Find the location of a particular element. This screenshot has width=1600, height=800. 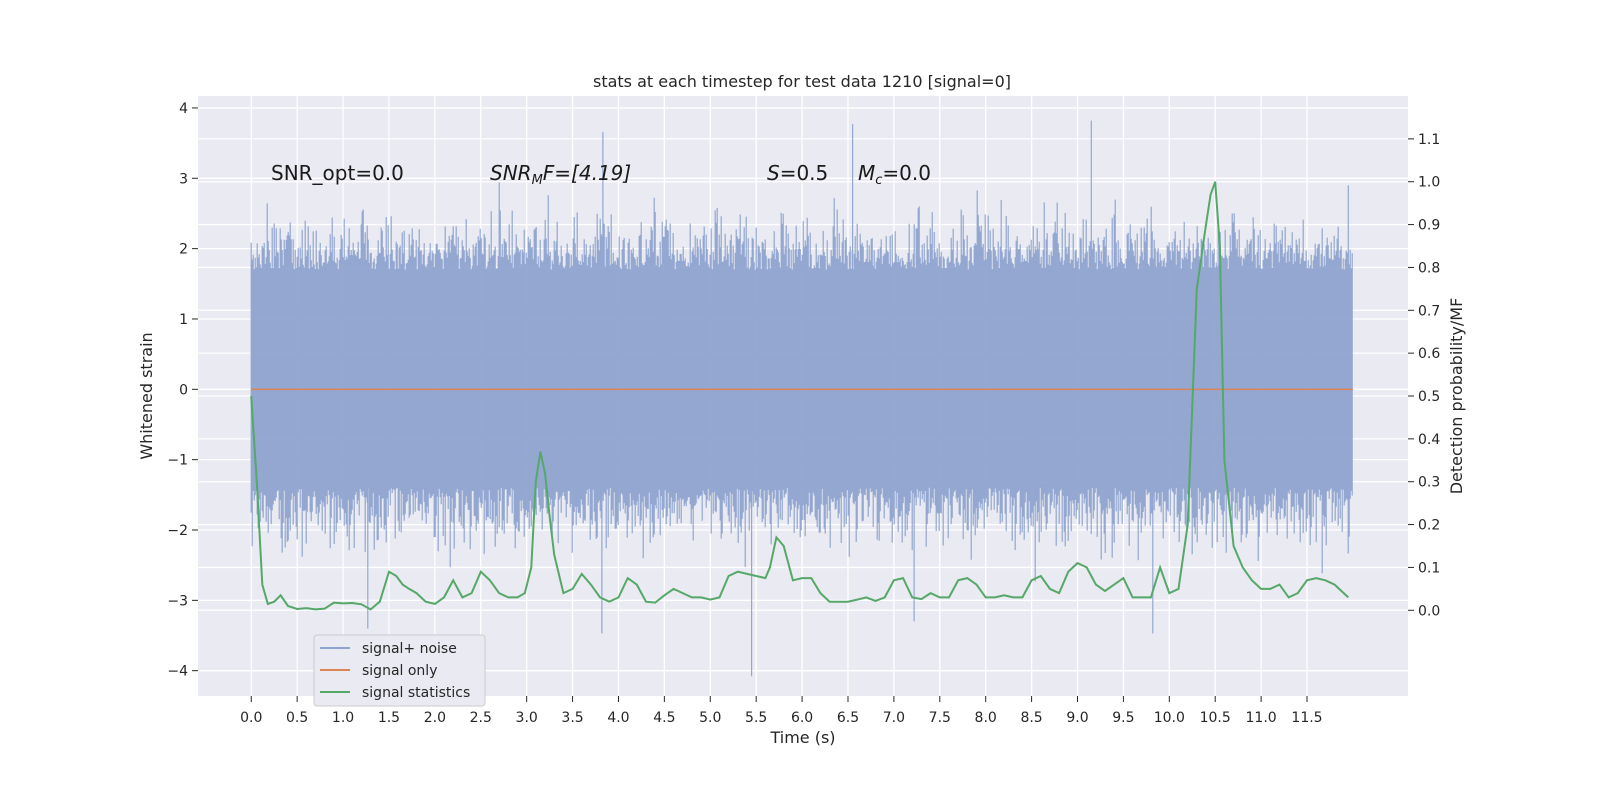

x-tick-label: 8.0 is located at coordinates (986, 718).